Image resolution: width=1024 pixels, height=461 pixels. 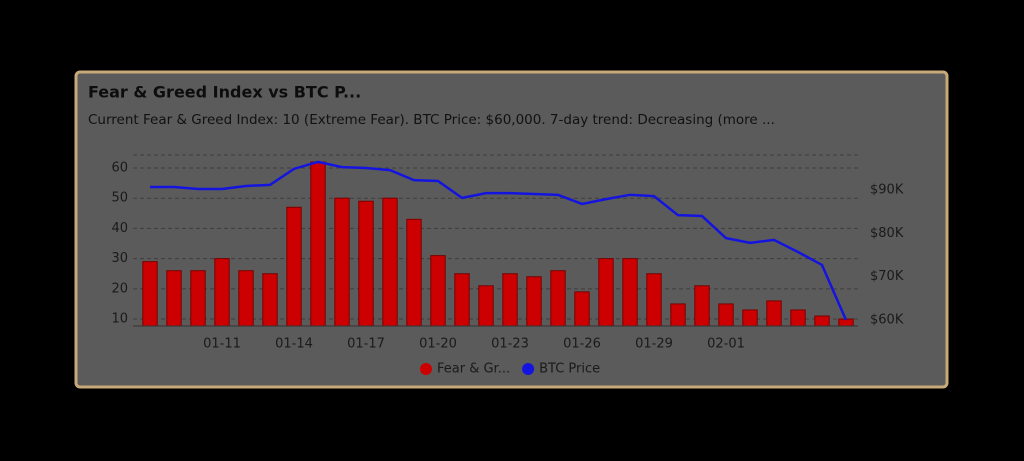 What do you see at coordinates (887, 276) in the screenshot?
I see `y2-tick-label: $70K` at bounding box center [887, 276].